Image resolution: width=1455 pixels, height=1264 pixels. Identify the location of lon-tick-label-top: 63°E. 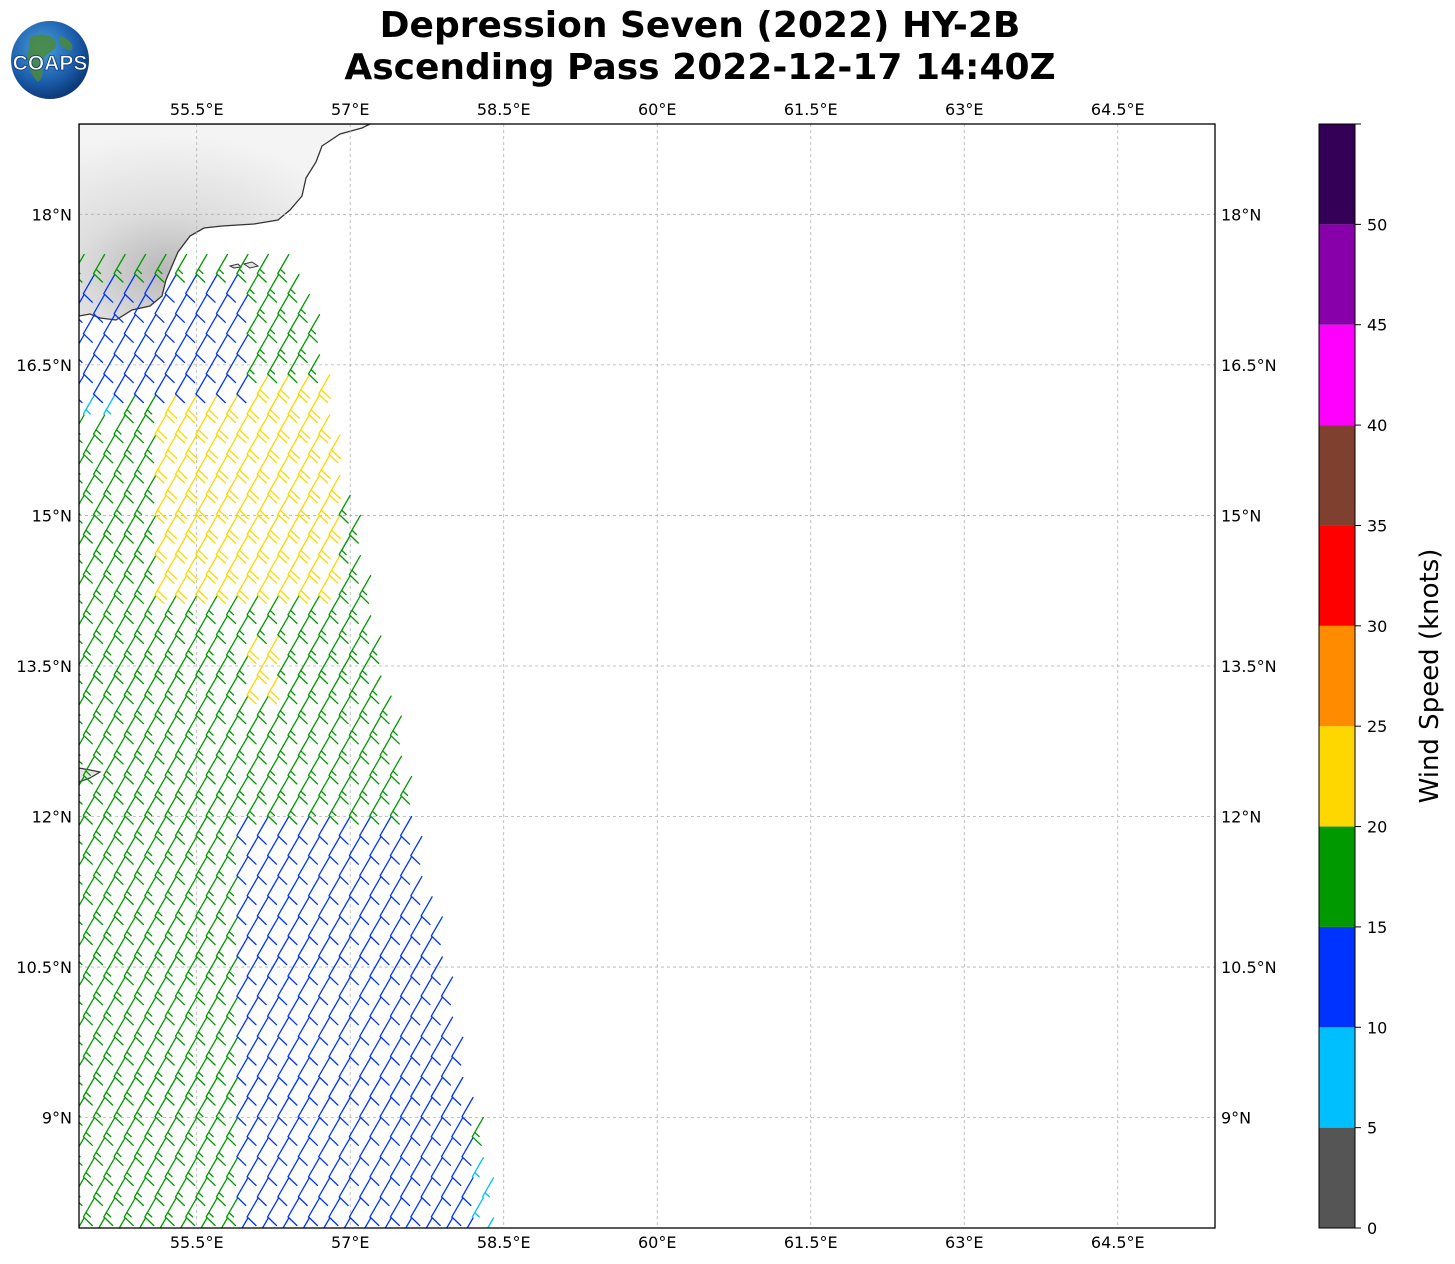
(964, 109).